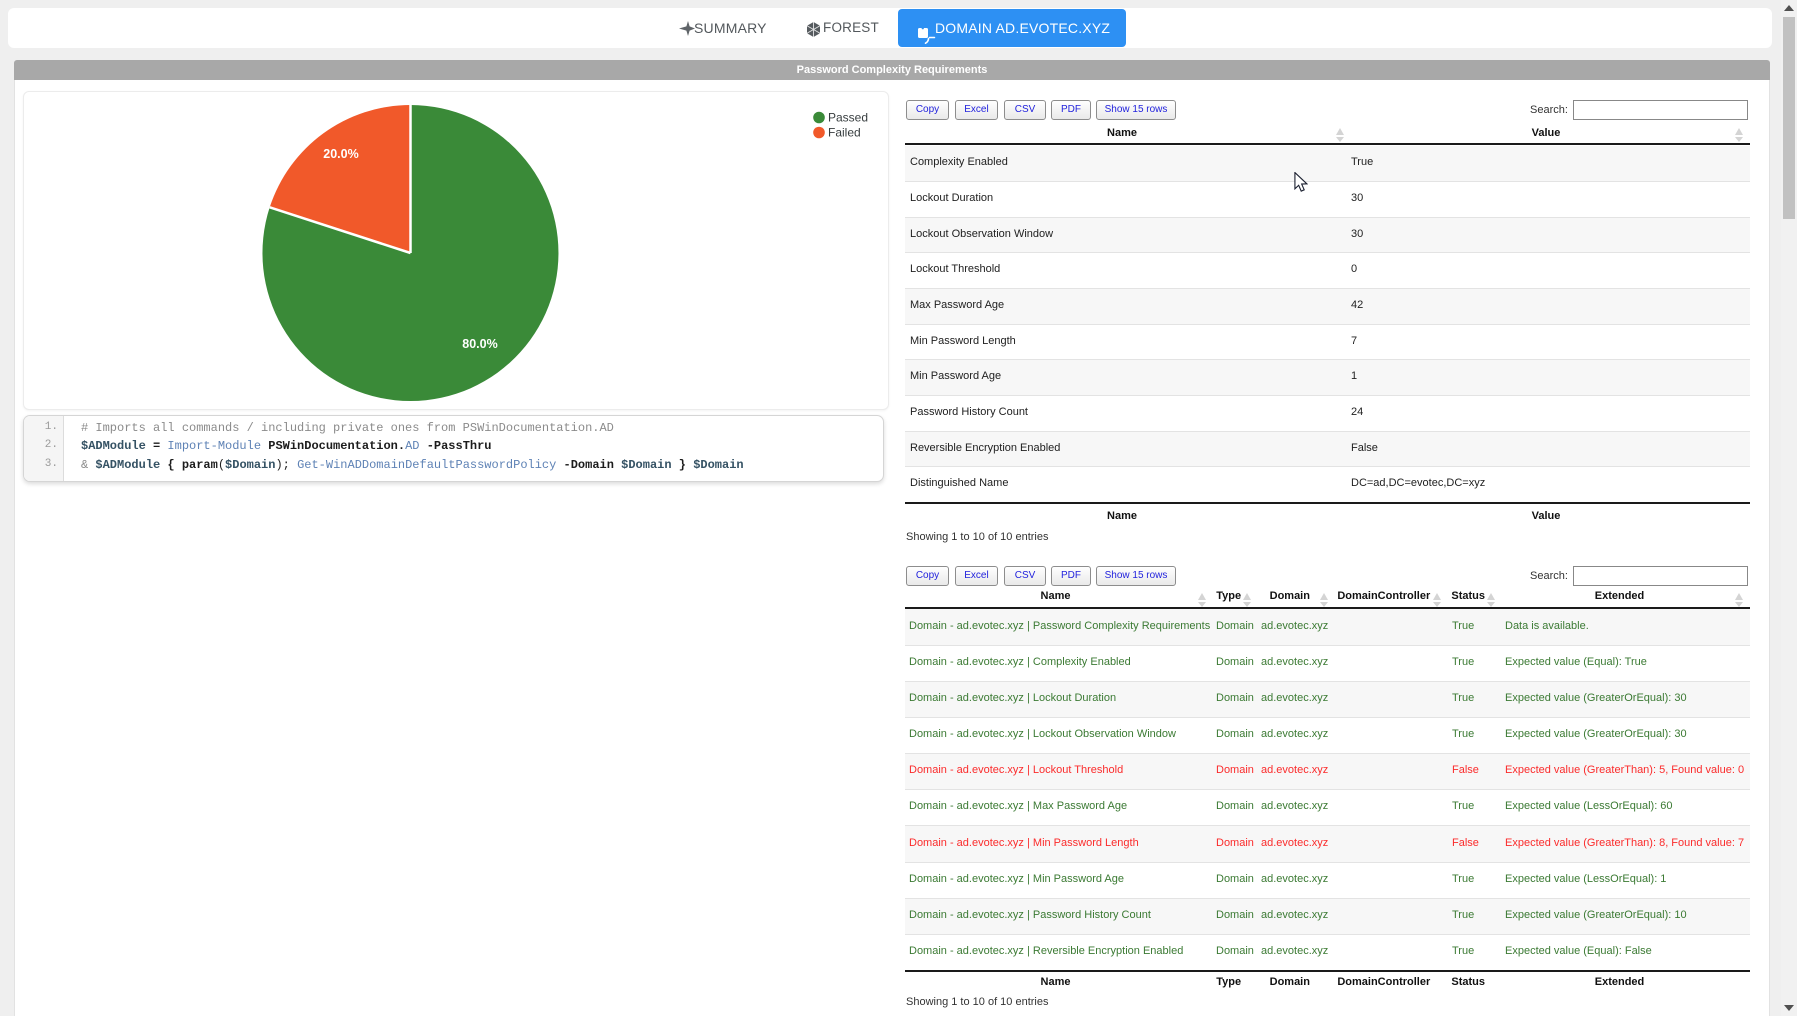 This screenshot has width=1797, height=1016. Describe the element at coordinates (848, 118) in the screenshot. I see `svg-text: Passed` at that location.